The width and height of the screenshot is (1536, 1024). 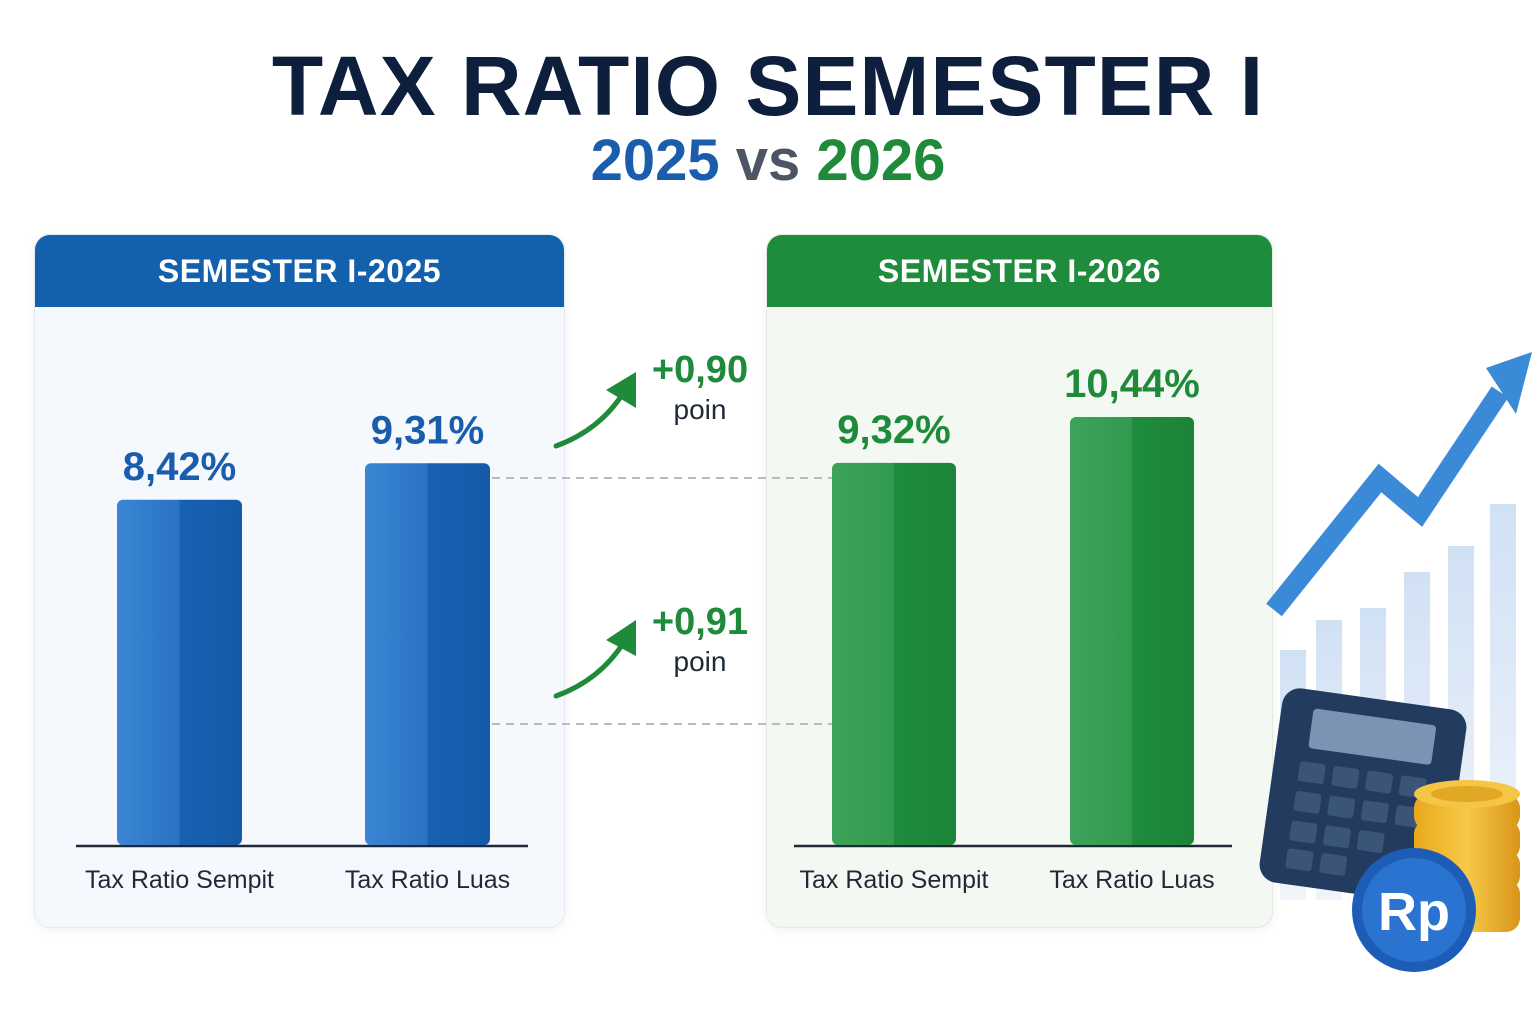 I want to click on bars-2025: 8,42% Tax Ratio Sempit 9,31% Tax Ratio Luas, so click(x=297, y=651).